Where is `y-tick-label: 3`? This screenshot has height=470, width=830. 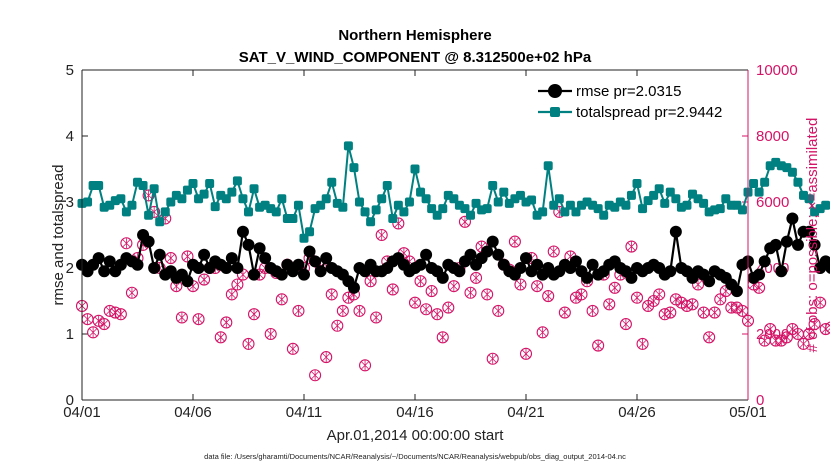
y-tick-label: 3 is located at coordinates (70, 202).